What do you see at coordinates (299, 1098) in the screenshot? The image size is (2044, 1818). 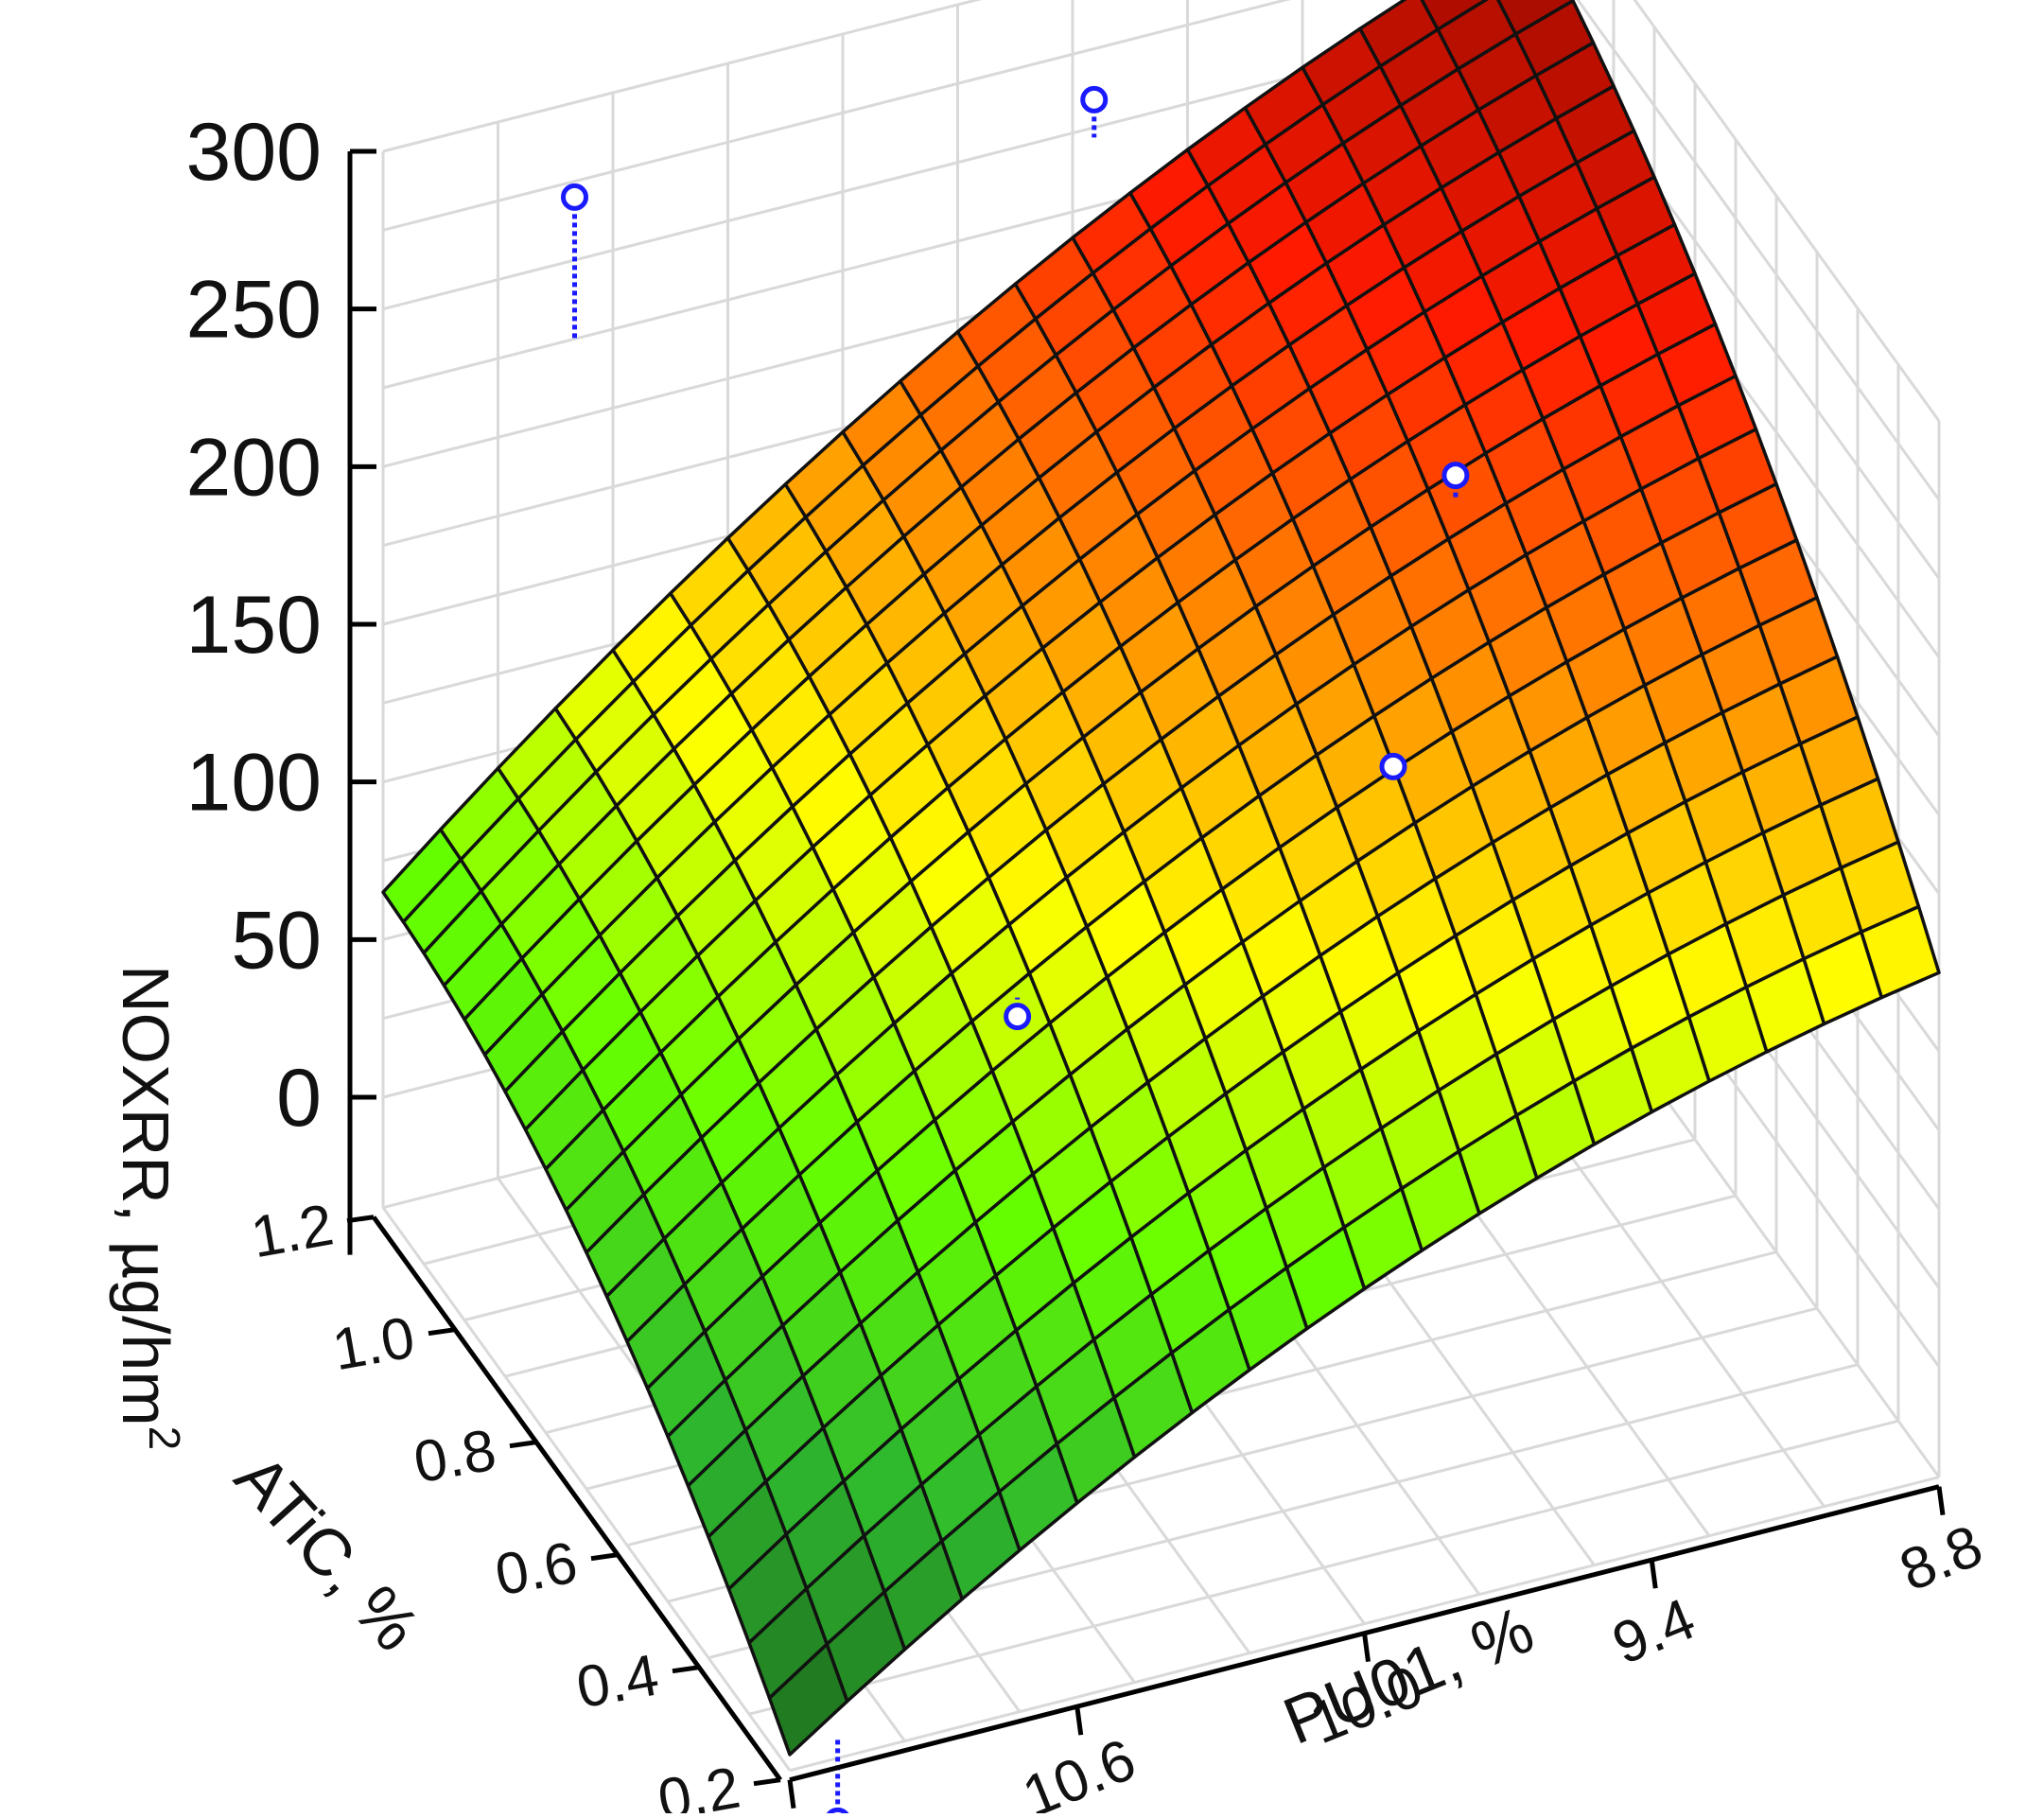 I see `z-tick-label: 0` at bounding box center [299, 1098].